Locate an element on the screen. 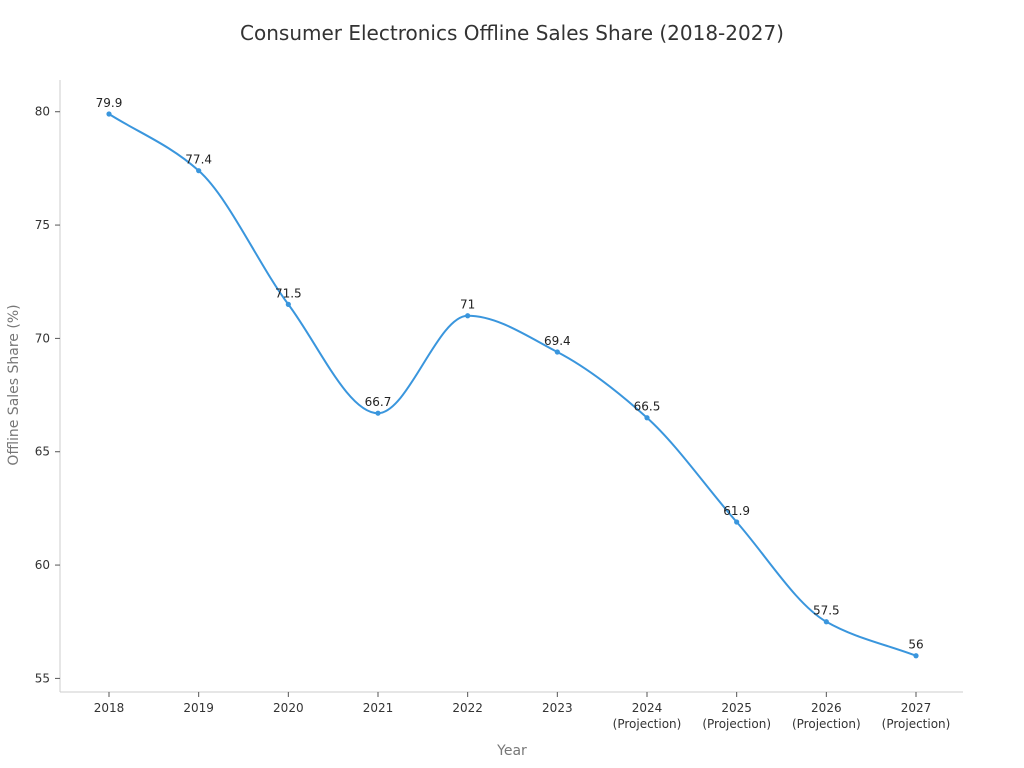 The width and height of the screenshot is (1024, 768). x-tick-label: 2023 is located at coordinates (557, 708).